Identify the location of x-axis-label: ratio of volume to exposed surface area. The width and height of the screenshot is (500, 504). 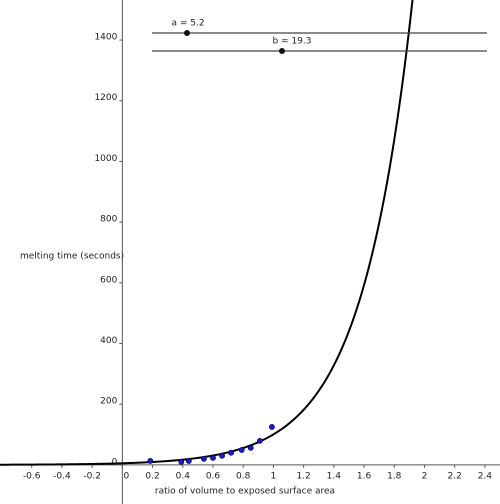
(245, 492).